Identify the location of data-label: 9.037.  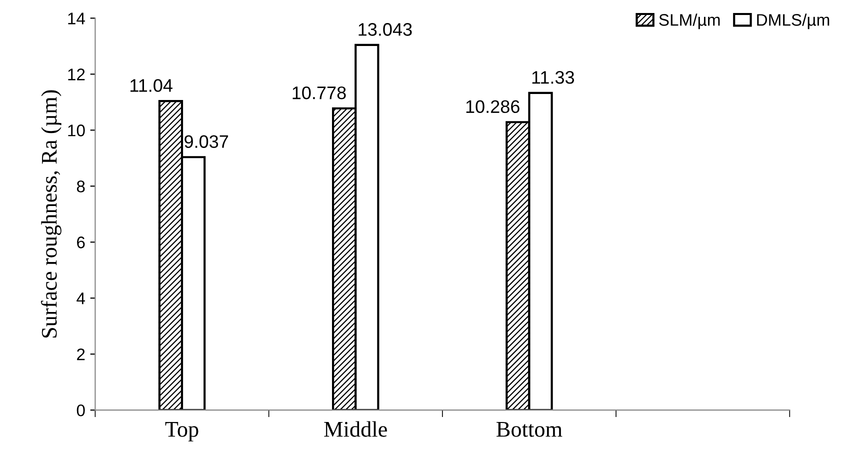
(206, 141).